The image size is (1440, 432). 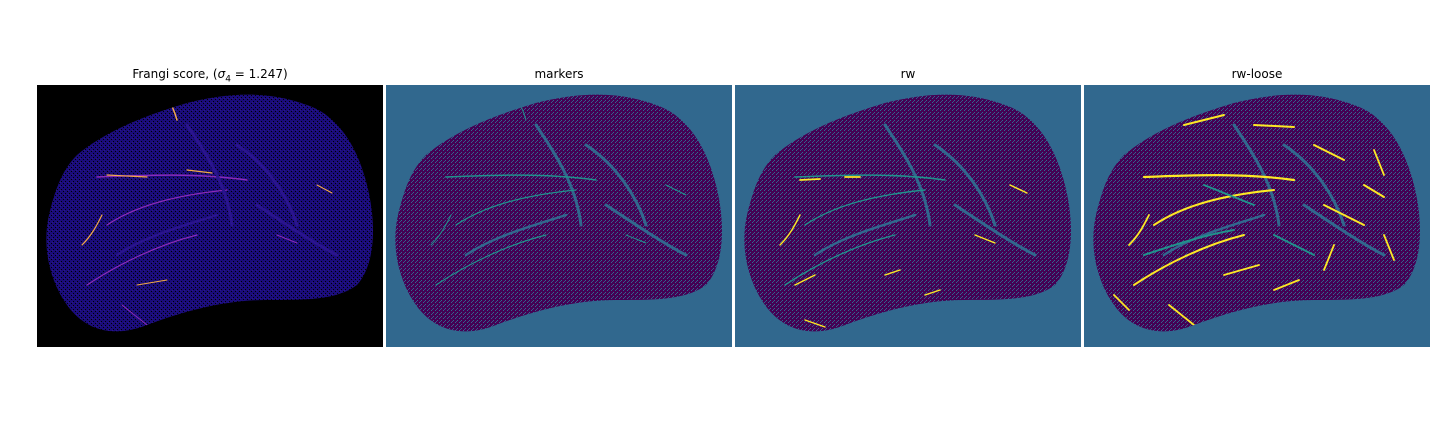 I want to click on rw-loose-panel, so click(x=1257, y=216).